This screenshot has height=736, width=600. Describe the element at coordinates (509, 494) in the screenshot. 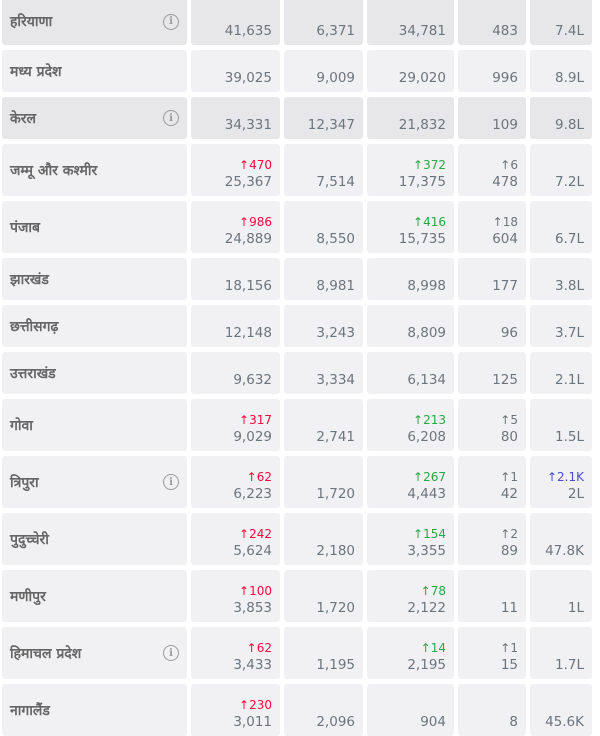

I see `deceased-value: 42` at that location.